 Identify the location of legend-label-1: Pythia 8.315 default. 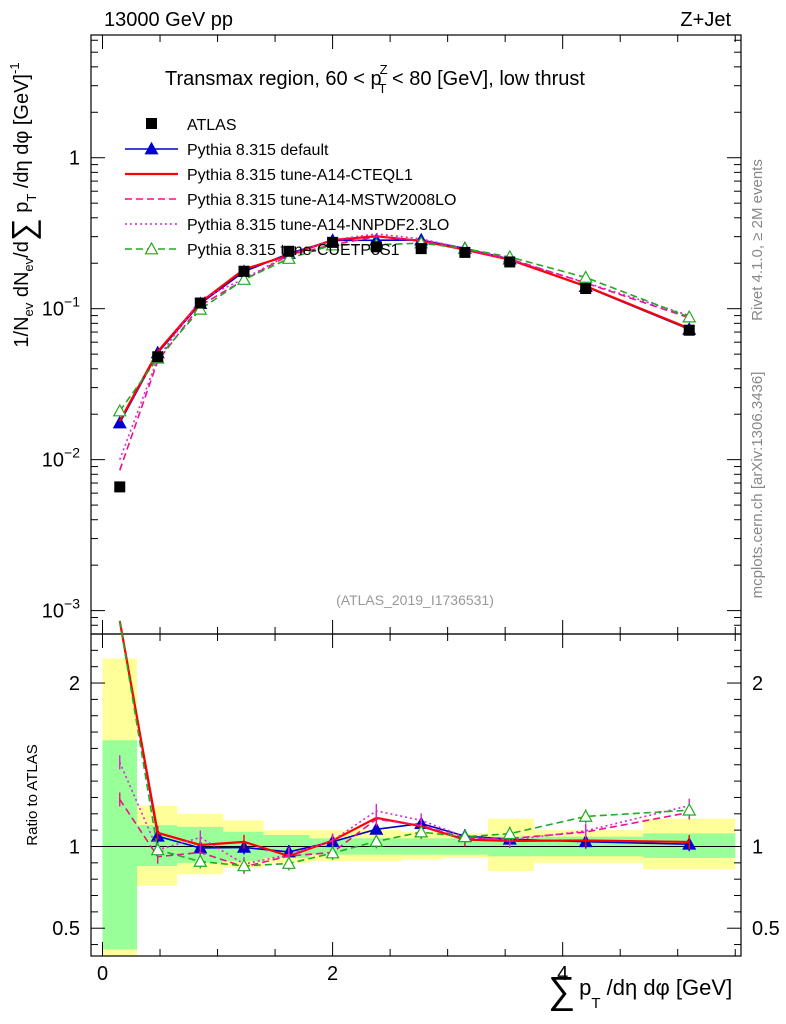
(258, 150).